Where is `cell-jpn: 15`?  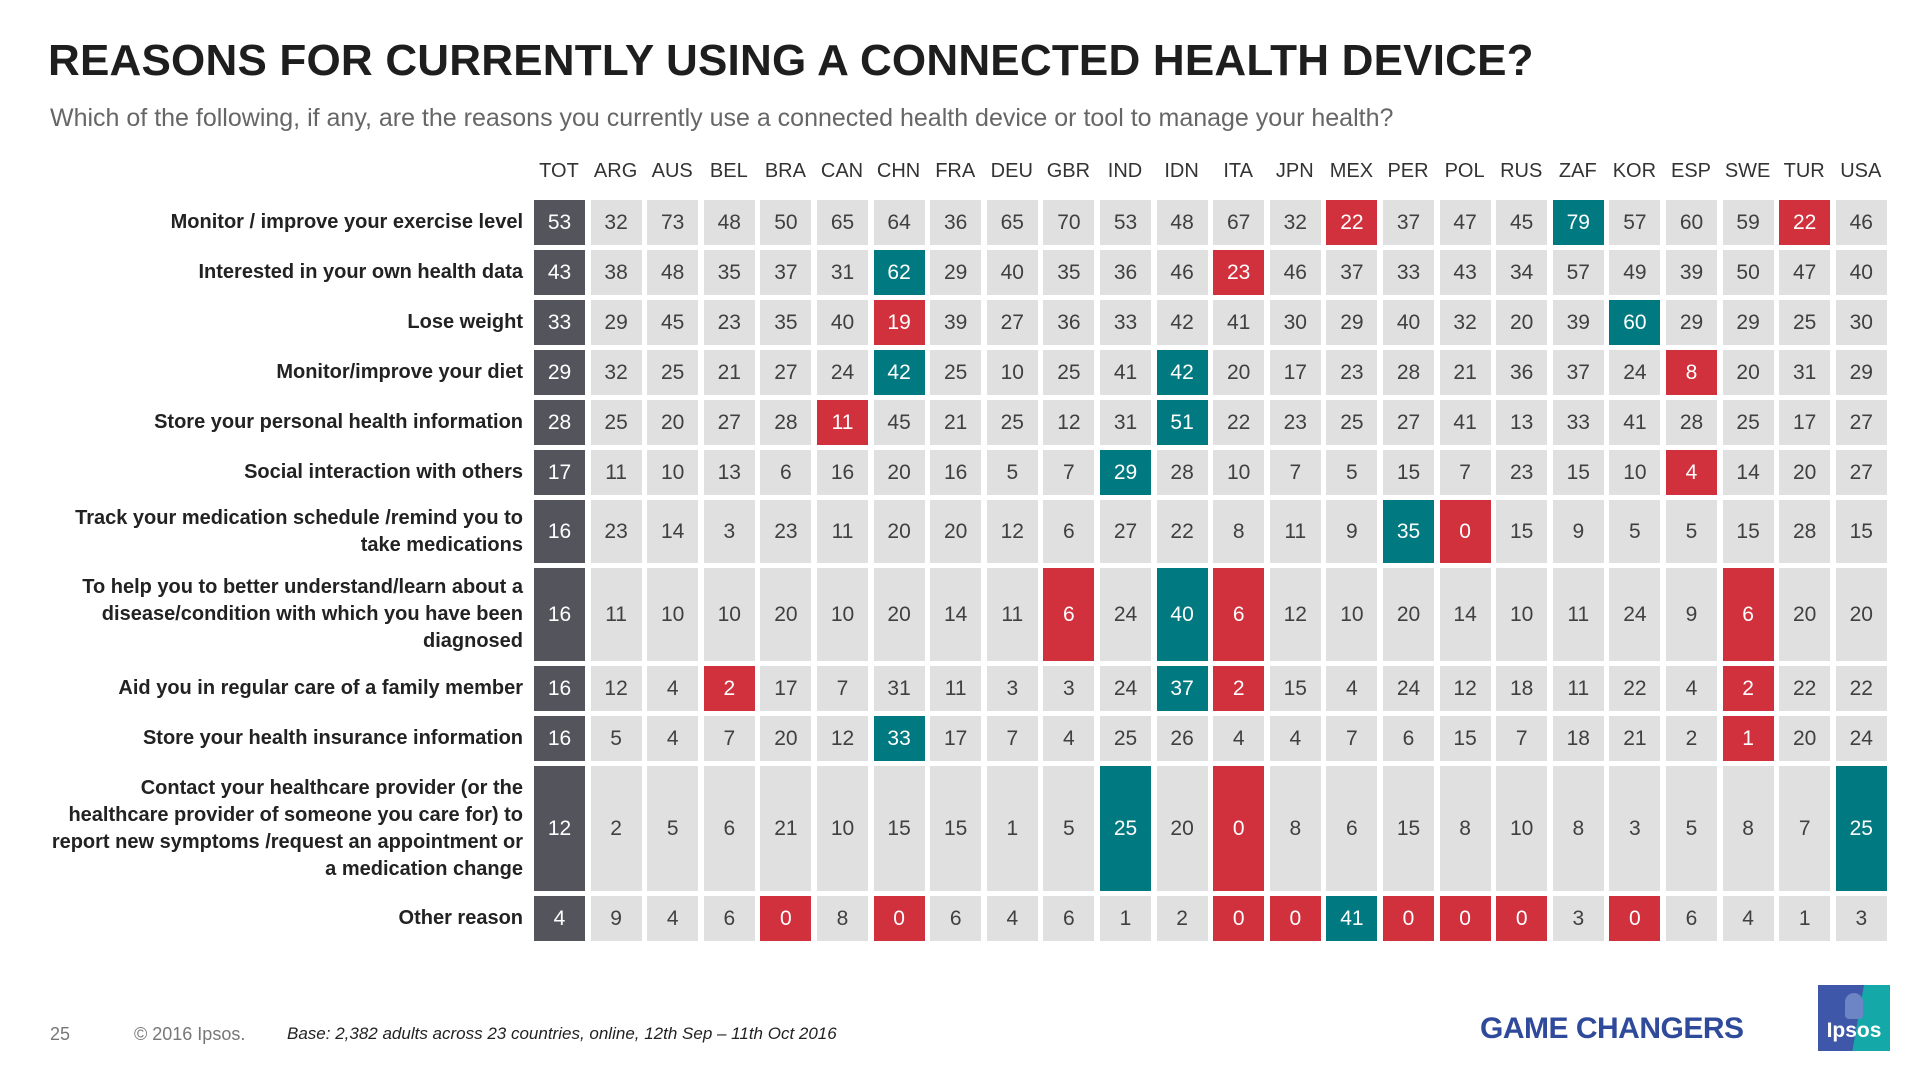 cell-jpn: 15 is located at coordinates (1295, 688).